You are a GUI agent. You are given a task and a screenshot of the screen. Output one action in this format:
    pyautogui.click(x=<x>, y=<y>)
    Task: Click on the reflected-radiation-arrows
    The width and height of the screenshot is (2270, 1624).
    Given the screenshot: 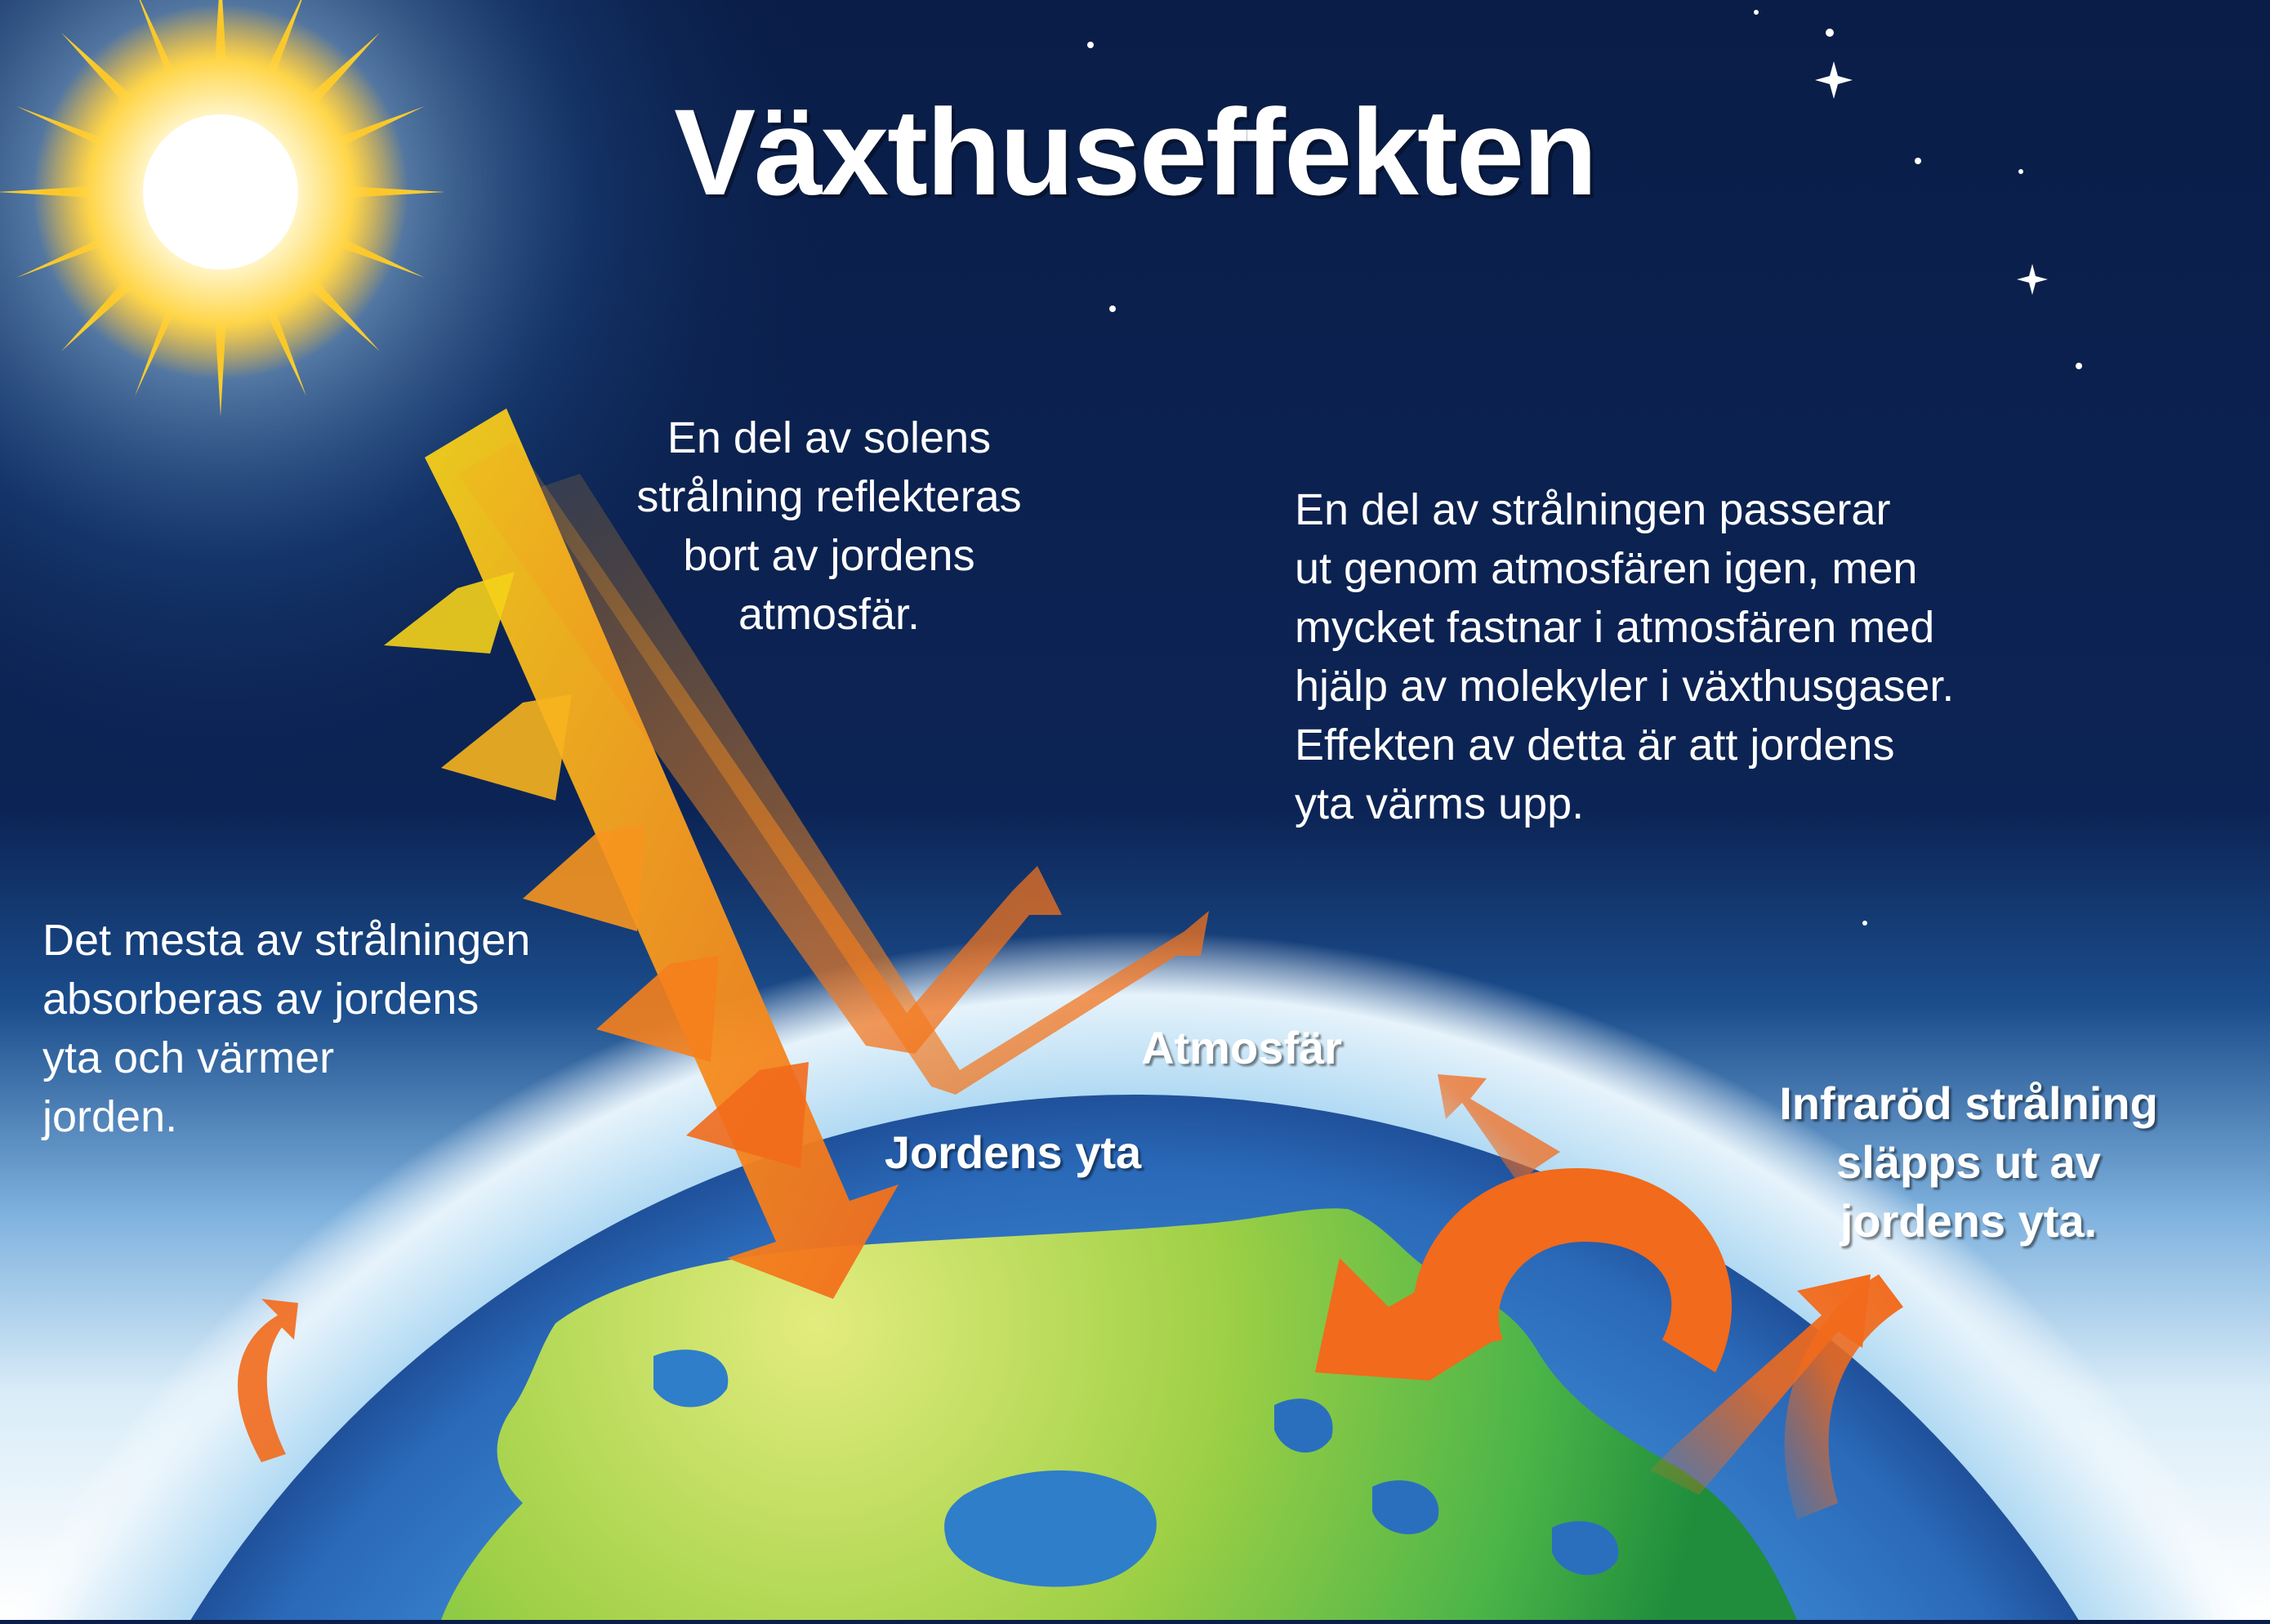 What is the action you would take?
    pyautogui.click(x=833, y=768)
    